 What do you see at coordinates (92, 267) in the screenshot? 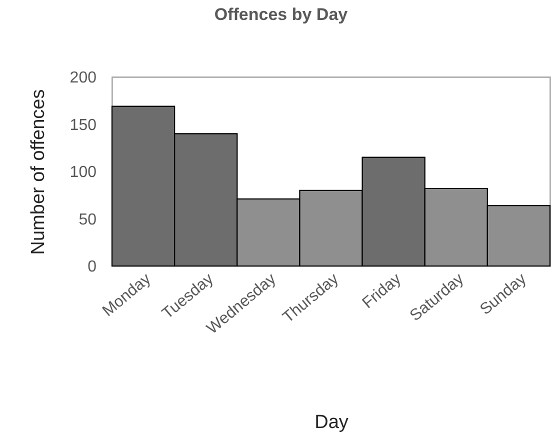
I see `y-tick-label: 0` at bounding box center [92, 267].